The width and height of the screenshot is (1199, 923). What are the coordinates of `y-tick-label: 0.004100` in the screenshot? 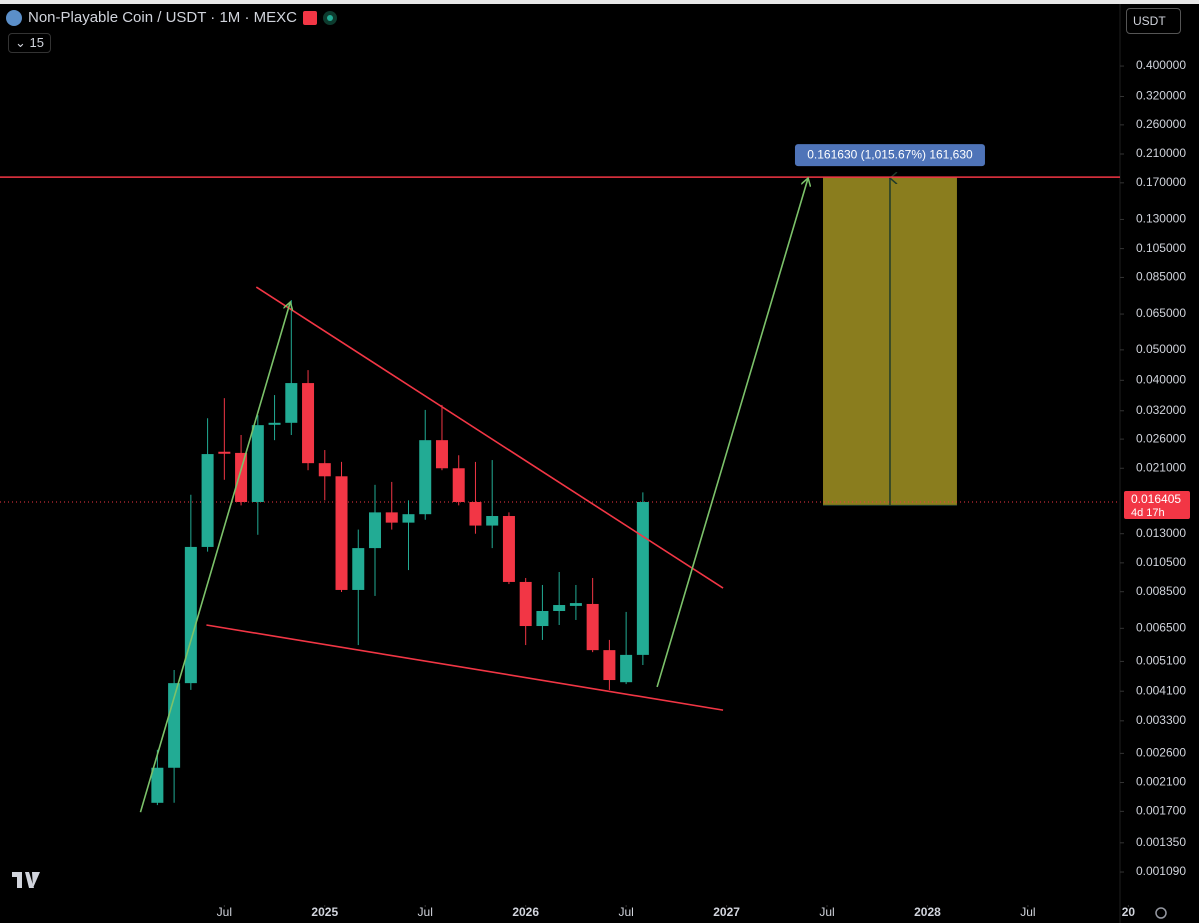 It's located at (1161, 690).